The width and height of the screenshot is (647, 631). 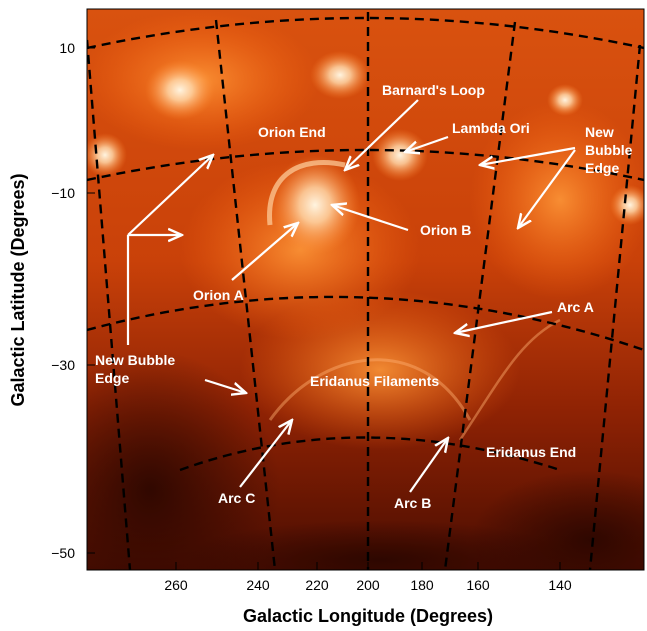 What do you see at coordinates (428, 465) in the screenshot?
I see `arrow-arc-b` at bounding box center [428, 465].